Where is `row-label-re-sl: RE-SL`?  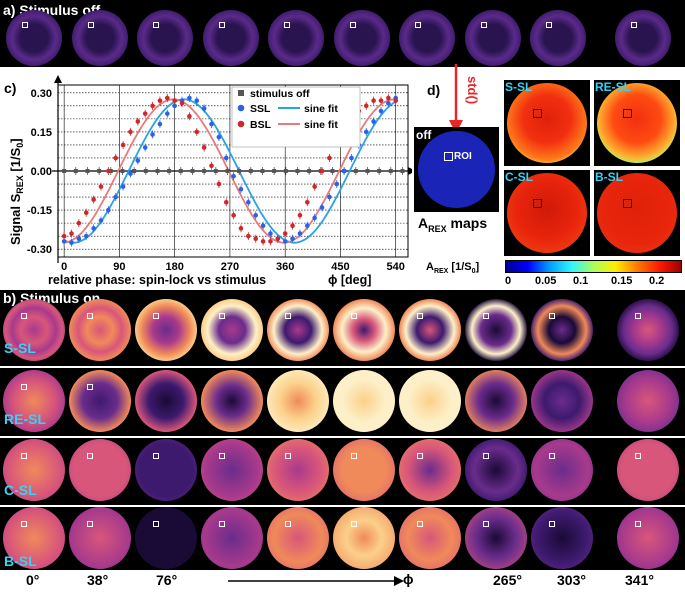 row-label-re-sl: RE-SL is located at coordinates (25, 419).